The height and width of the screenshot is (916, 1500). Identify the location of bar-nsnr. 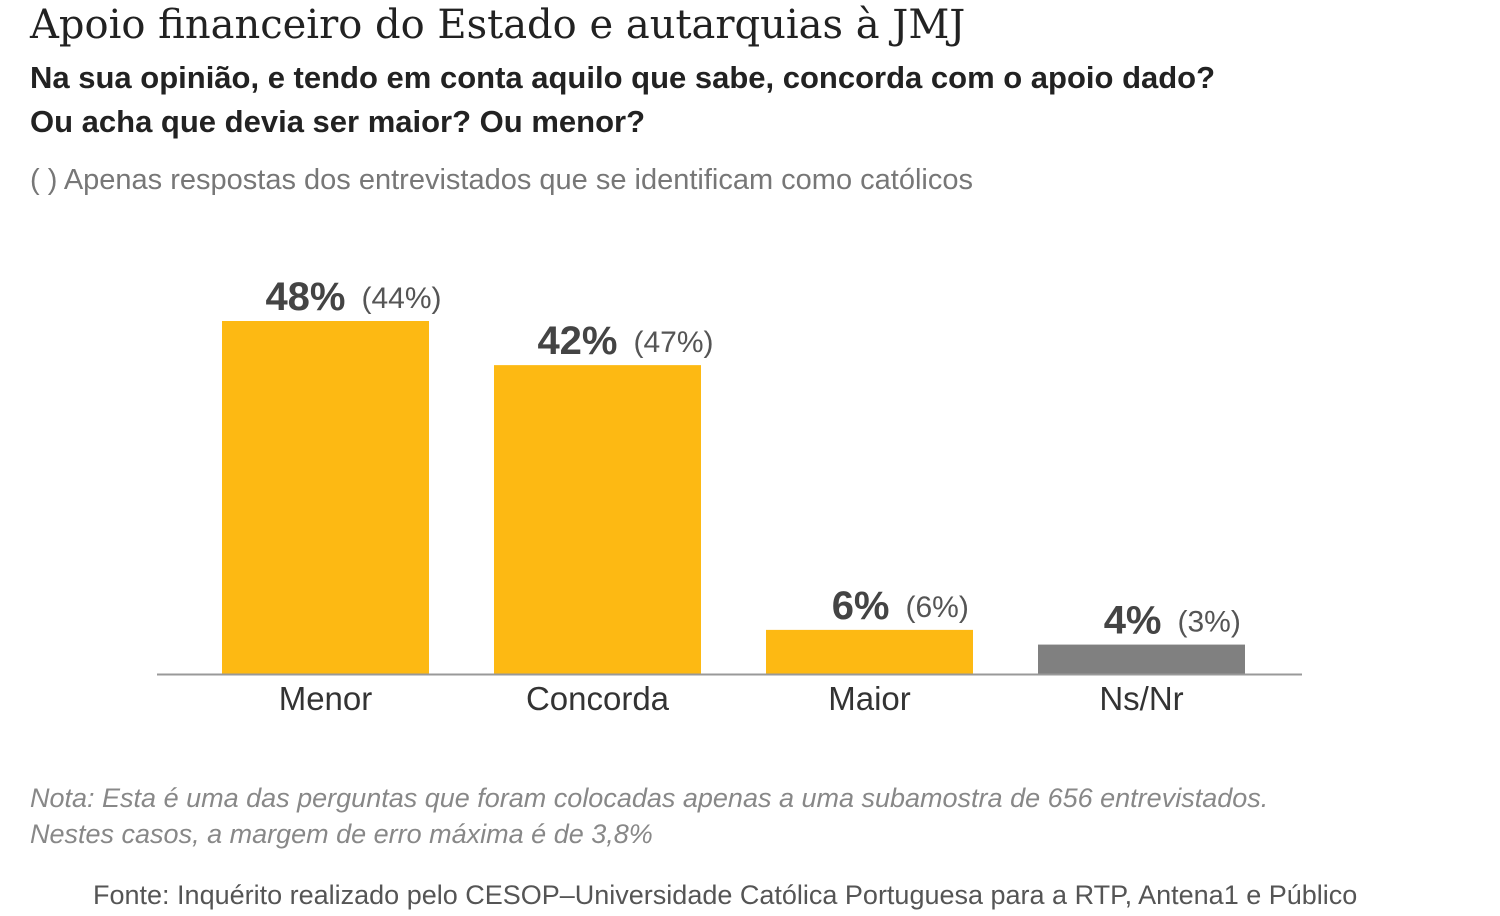
(1141, 659).